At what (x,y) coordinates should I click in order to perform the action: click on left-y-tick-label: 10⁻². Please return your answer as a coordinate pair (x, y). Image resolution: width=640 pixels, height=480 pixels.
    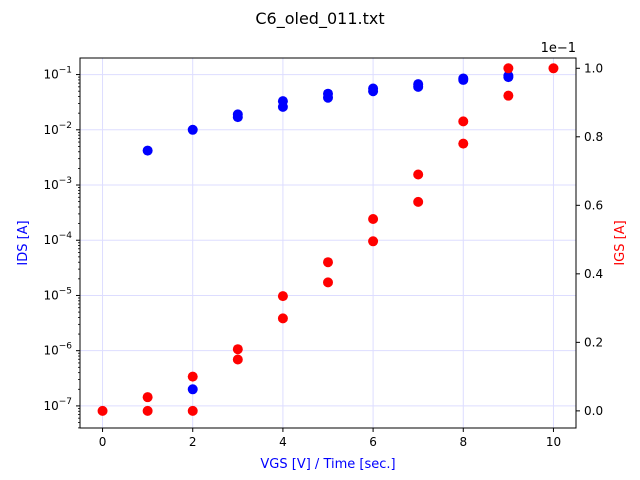
    Looking at the image, I should click on (57, 129).